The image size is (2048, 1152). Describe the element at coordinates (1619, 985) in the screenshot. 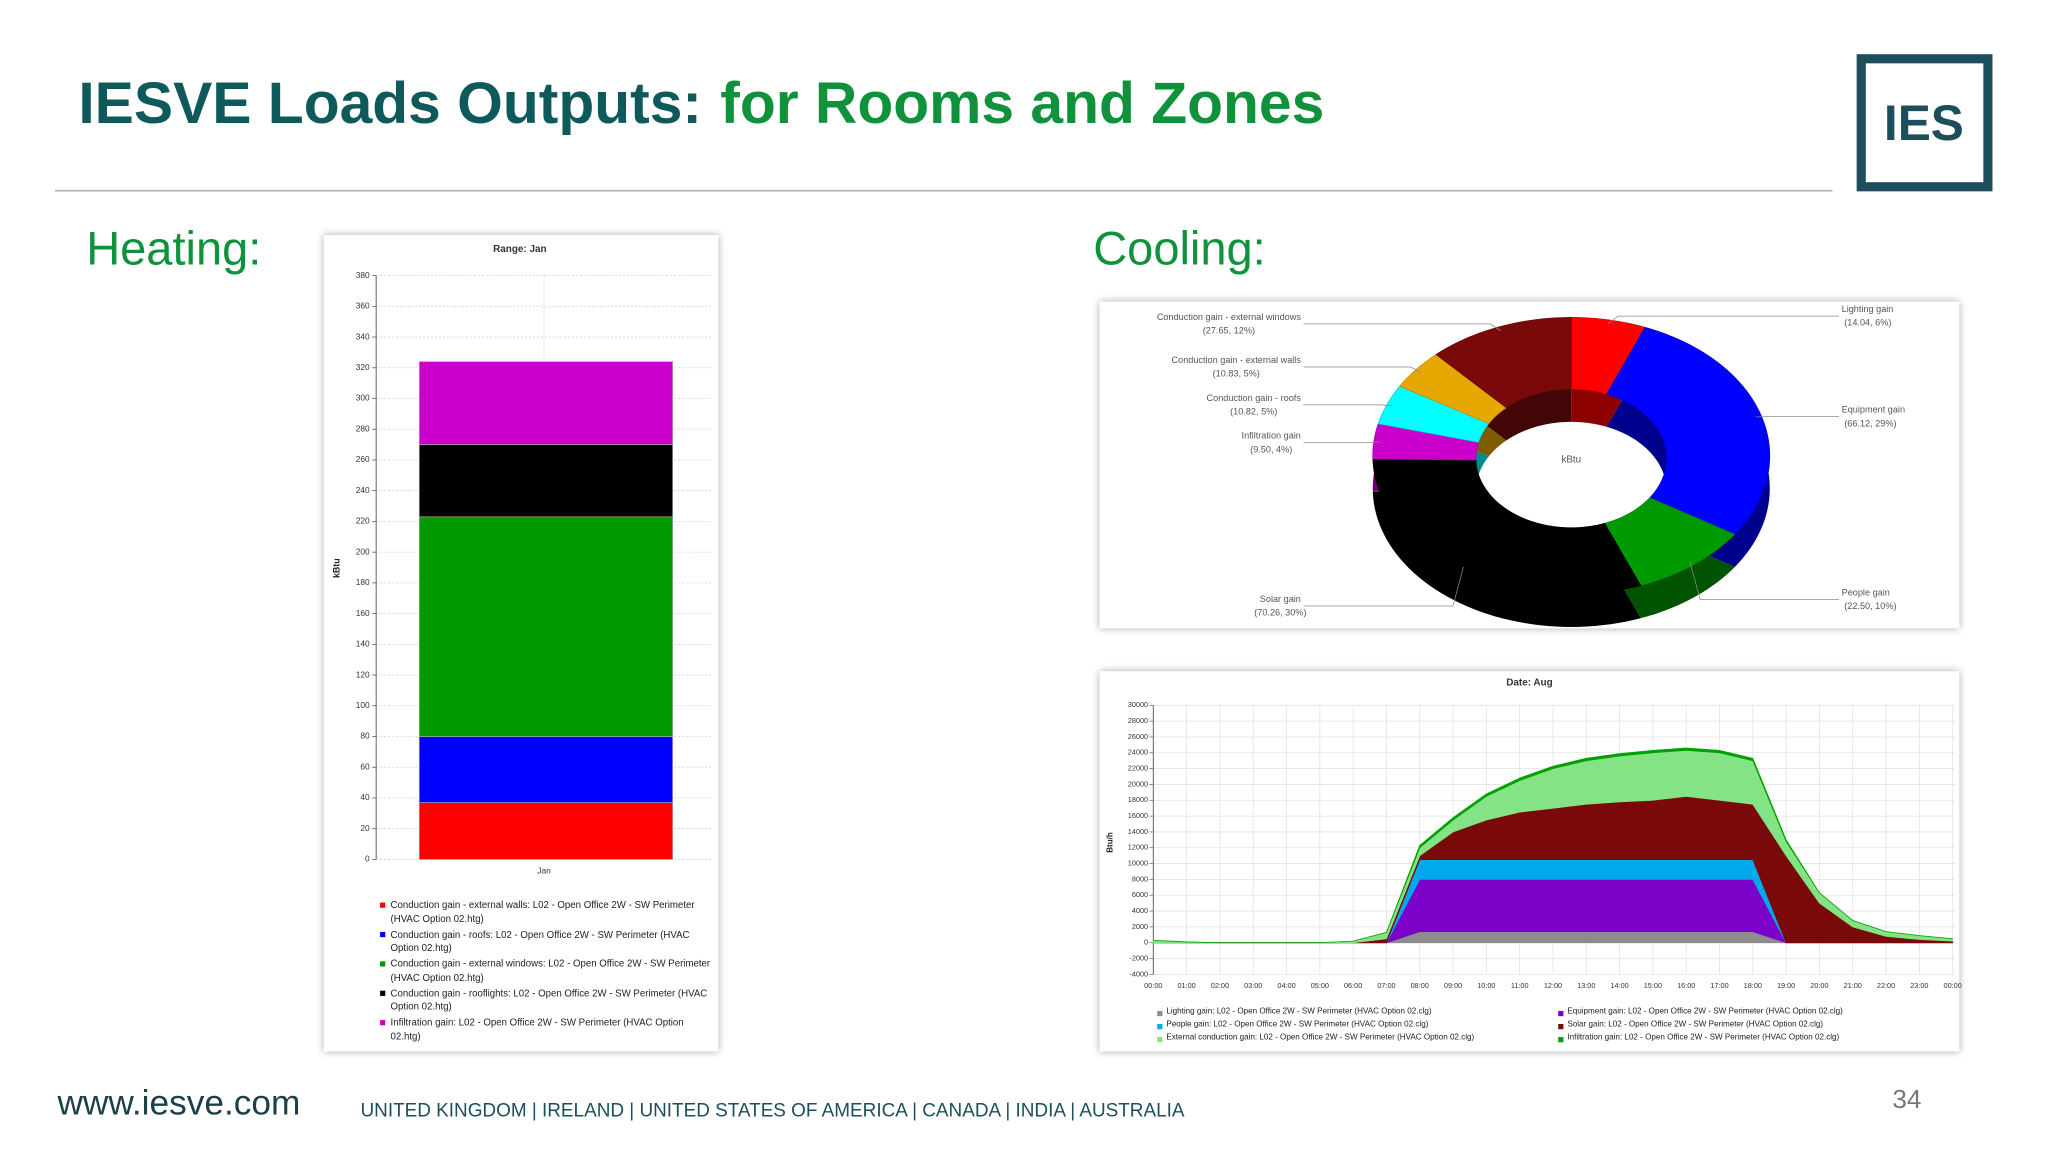

I see `x-tick-label: 14:00` at that location.